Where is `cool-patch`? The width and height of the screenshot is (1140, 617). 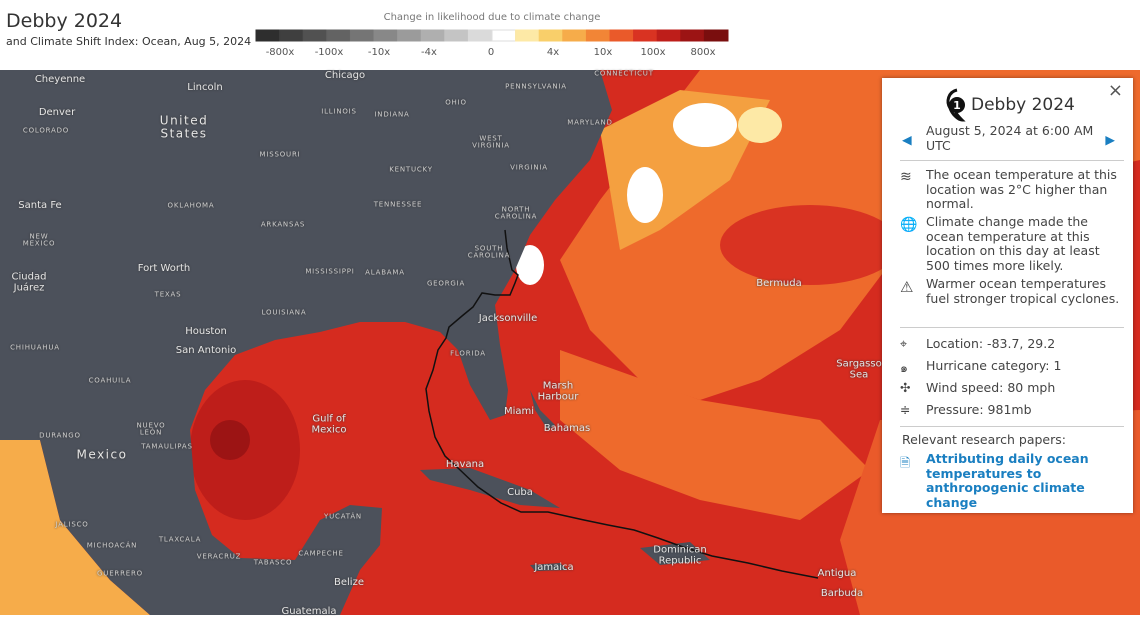 cool-patch is located at coordinates (810, 245).